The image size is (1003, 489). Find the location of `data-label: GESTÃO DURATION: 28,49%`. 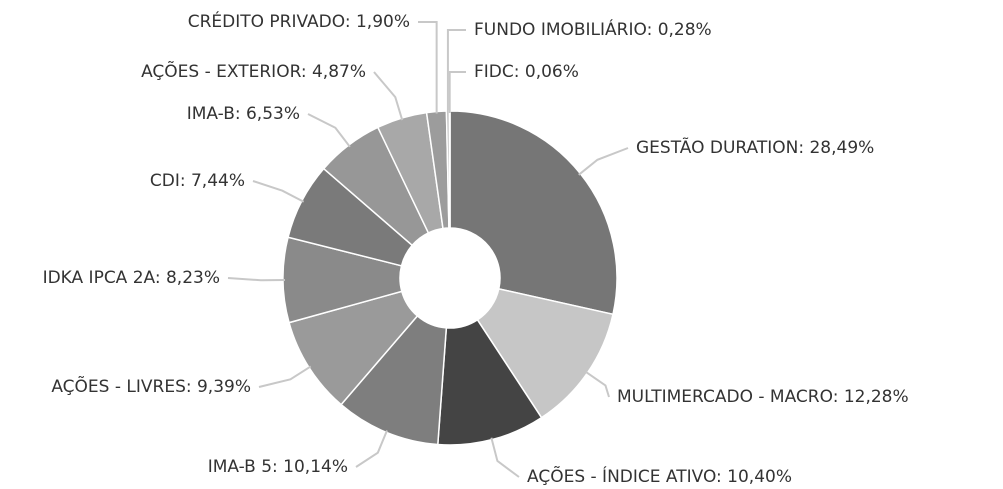

data-label: GESTÃO DURATION: 28,49% is located at coordinates (755, 147).